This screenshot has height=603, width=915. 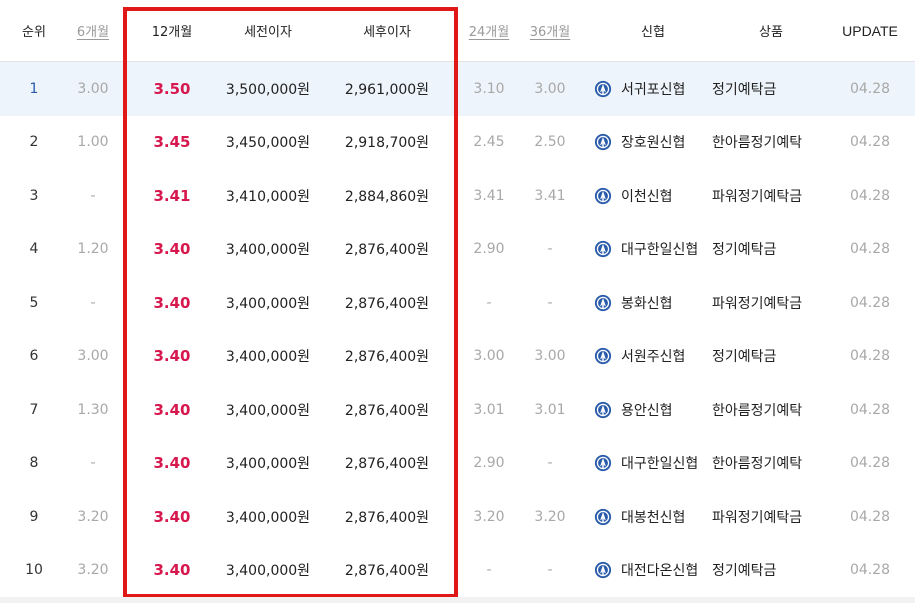 I want to click on header-posttax-interest: 세후이자, so click(x=387, y=32).